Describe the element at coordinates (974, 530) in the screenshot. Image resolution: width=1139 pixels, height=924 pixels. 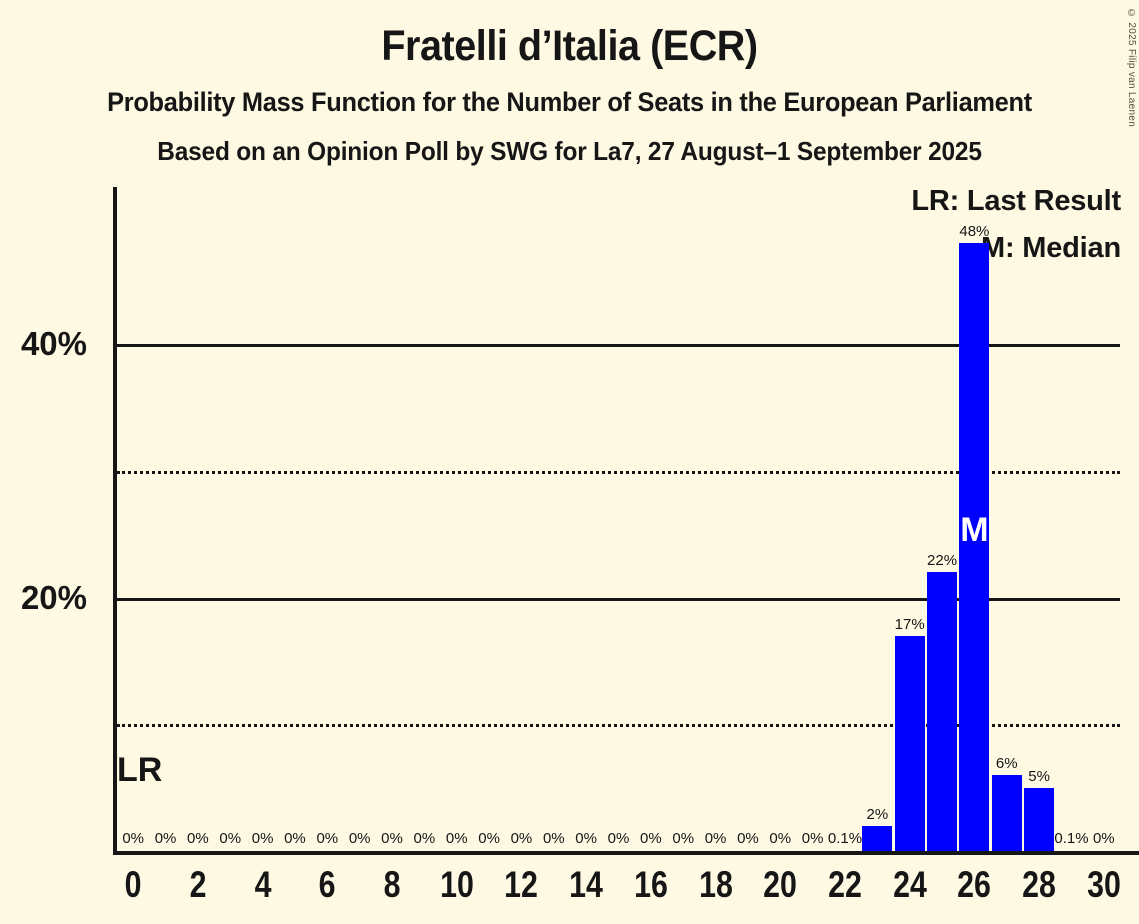
I see `median-marker: M` at that location.